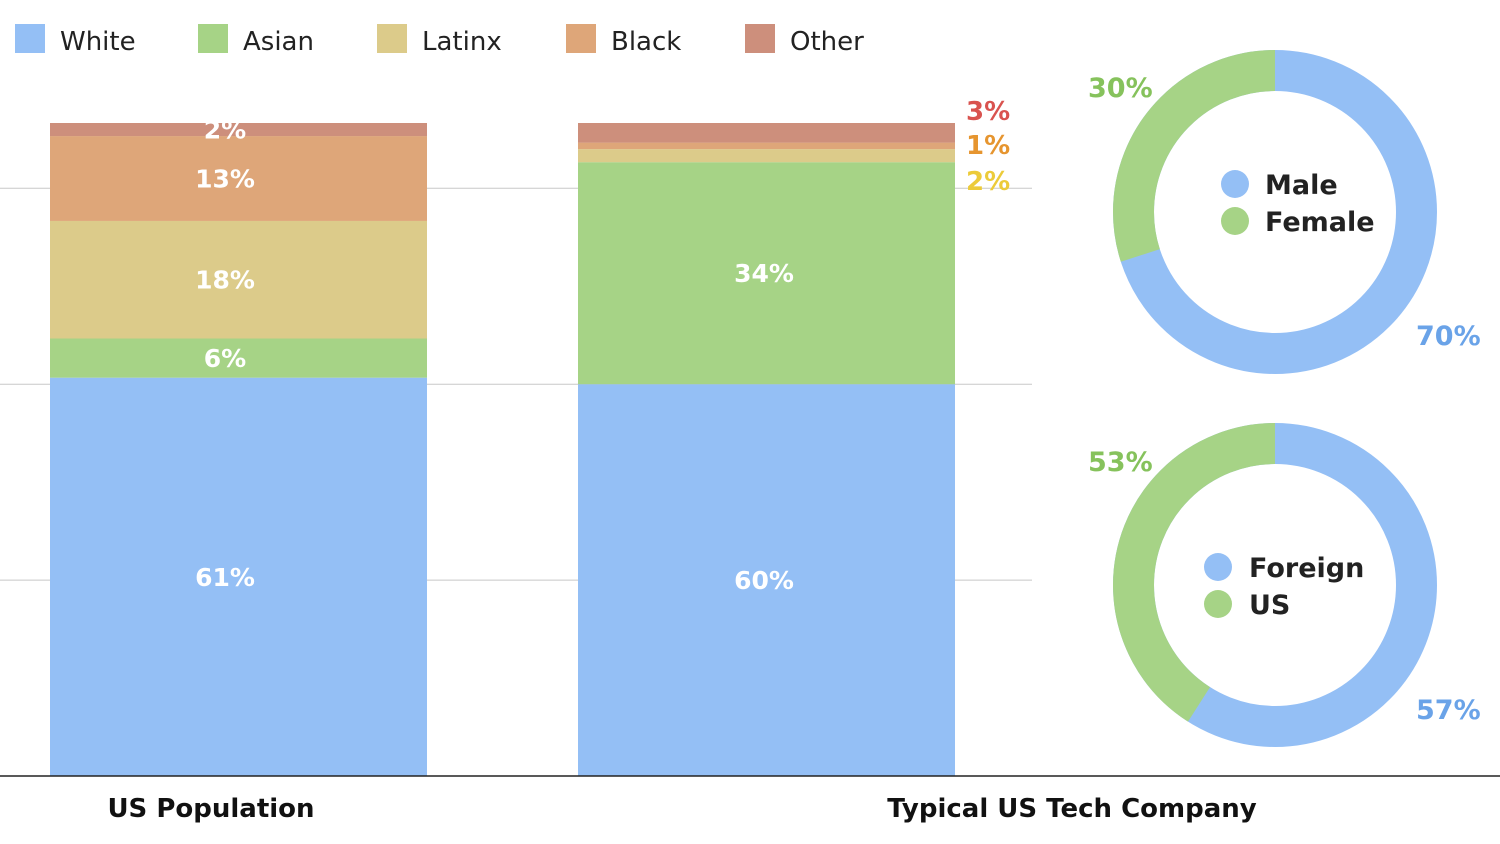  Describe the element at coordinates (766, 146) in the screenshot. I see `bar-segment-tech-black` at that location.